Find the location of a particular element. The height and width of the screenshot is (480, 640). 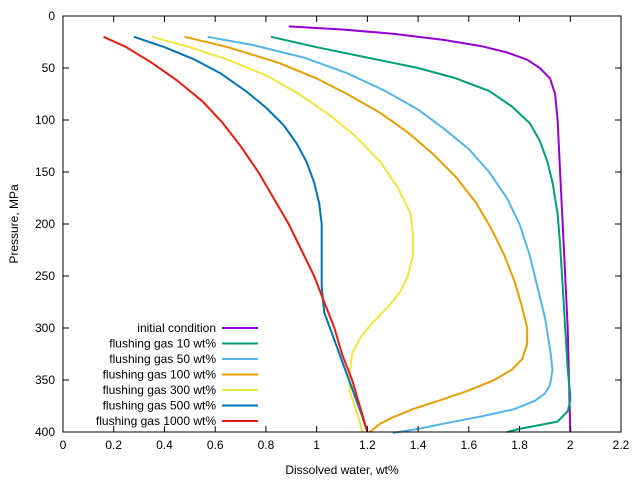

x-tick-label: 0.2 is located at coordinates (113, 445).